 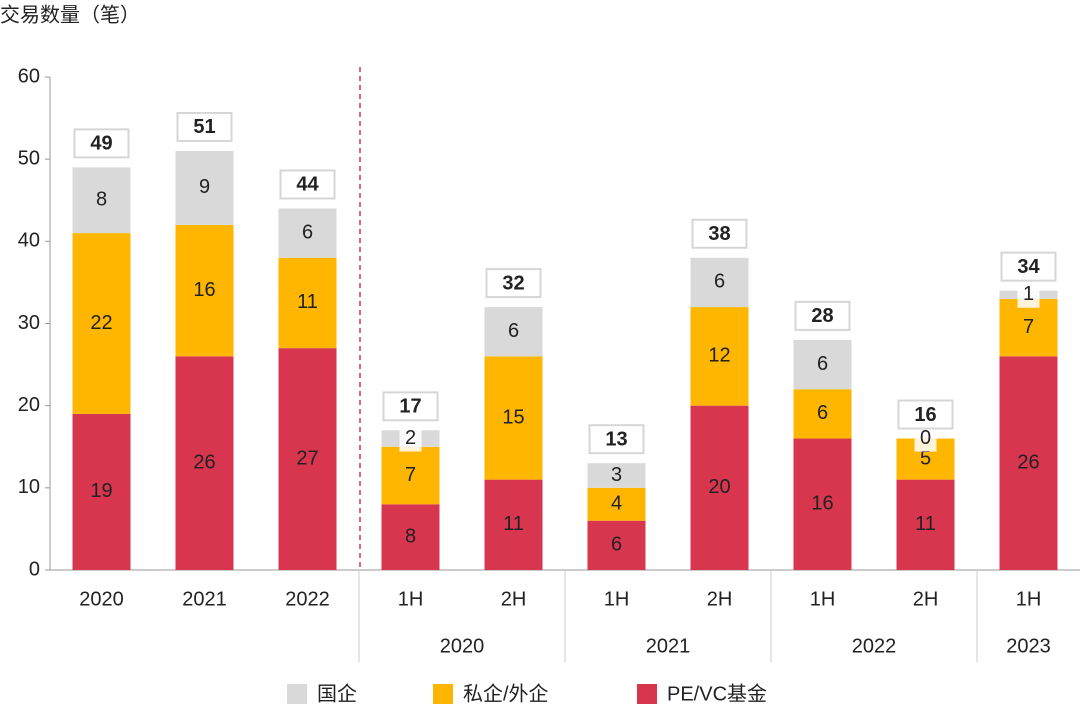 I want to click on legend-label: PE/VC基金, so click(x=717, y=693).